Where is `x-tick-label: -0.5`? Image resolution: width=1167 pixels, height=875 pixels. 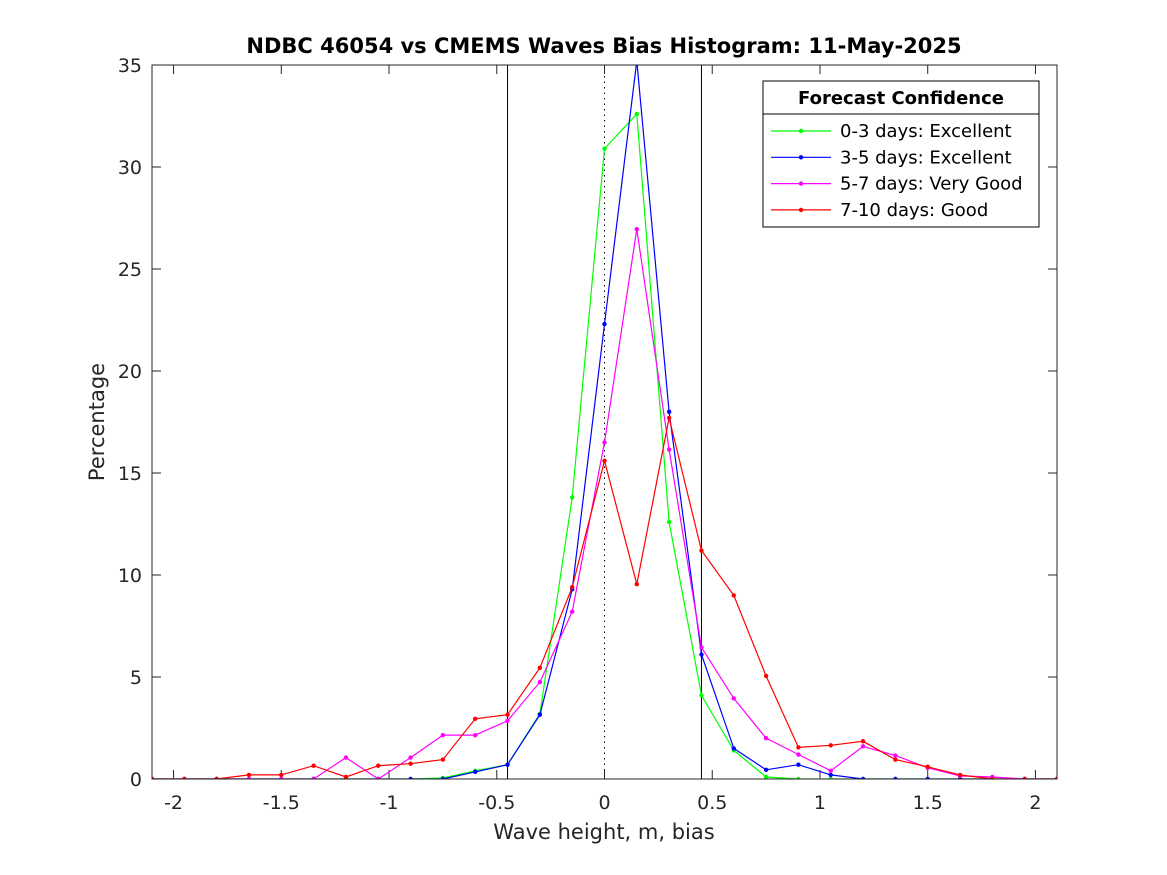 x-tick-label: -0.5 is located at coordinates (496, 803).